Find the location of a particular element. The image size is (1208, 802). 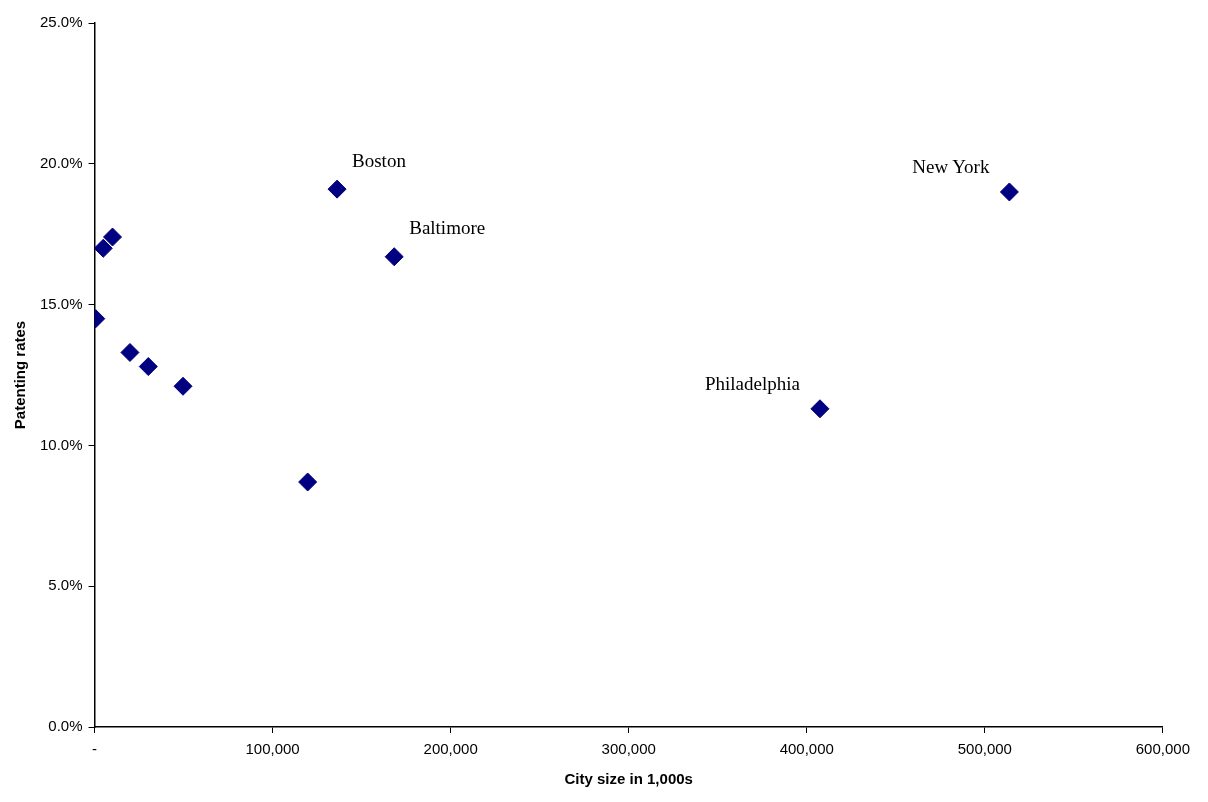

annotation: Boston is located at coordinates (379, 160).